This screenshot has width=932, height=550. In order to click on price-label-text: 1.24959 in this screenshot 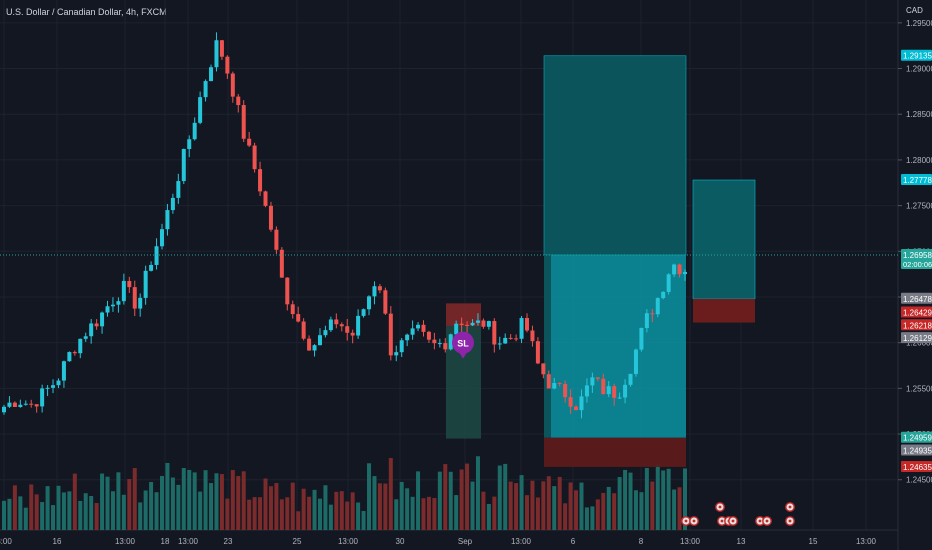, I will do `click(917, 438)`.